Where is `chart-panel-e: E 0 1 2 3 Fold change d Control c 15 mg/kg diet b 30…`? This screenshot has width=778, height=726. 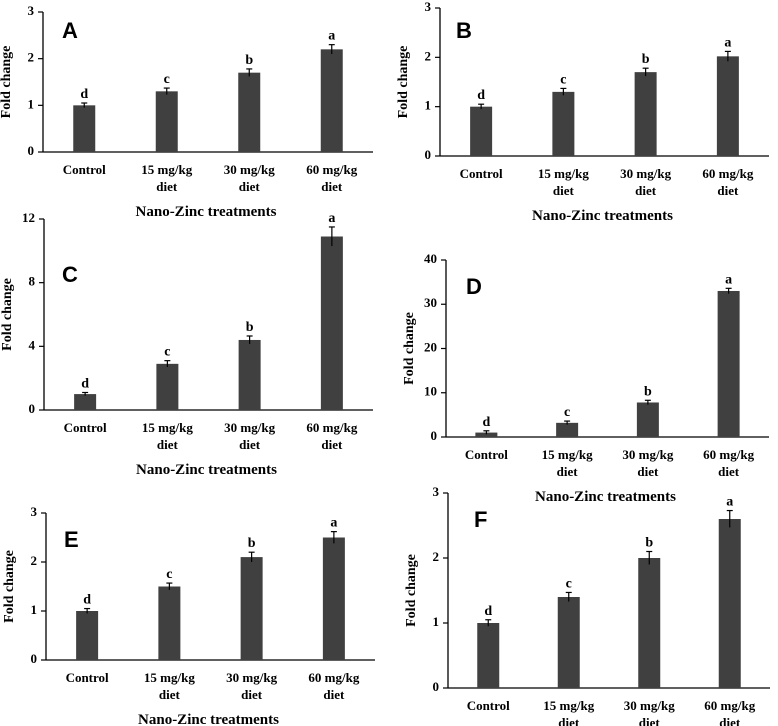
chart-panel-e: E 0 1 2 3 Fold change d Control c 15 mg/kg diet b 30… is located at coordinates (188, 615).